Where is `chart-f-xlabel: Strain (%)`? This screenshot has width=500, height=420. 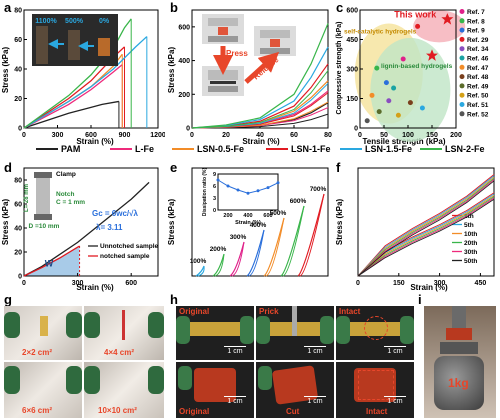
chart-f-xlabel: Strain (%) is located at coordinates (429, 287).